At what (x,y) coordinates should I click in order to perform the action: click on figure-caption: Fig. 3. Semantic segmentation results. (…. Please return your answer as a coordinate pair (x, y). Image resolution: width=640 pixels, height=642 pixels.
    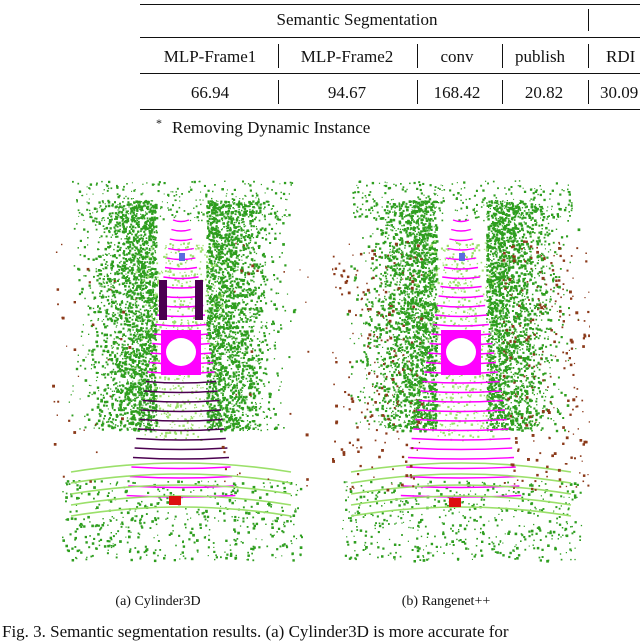
    Looking at the image, I should click on (255, 631).